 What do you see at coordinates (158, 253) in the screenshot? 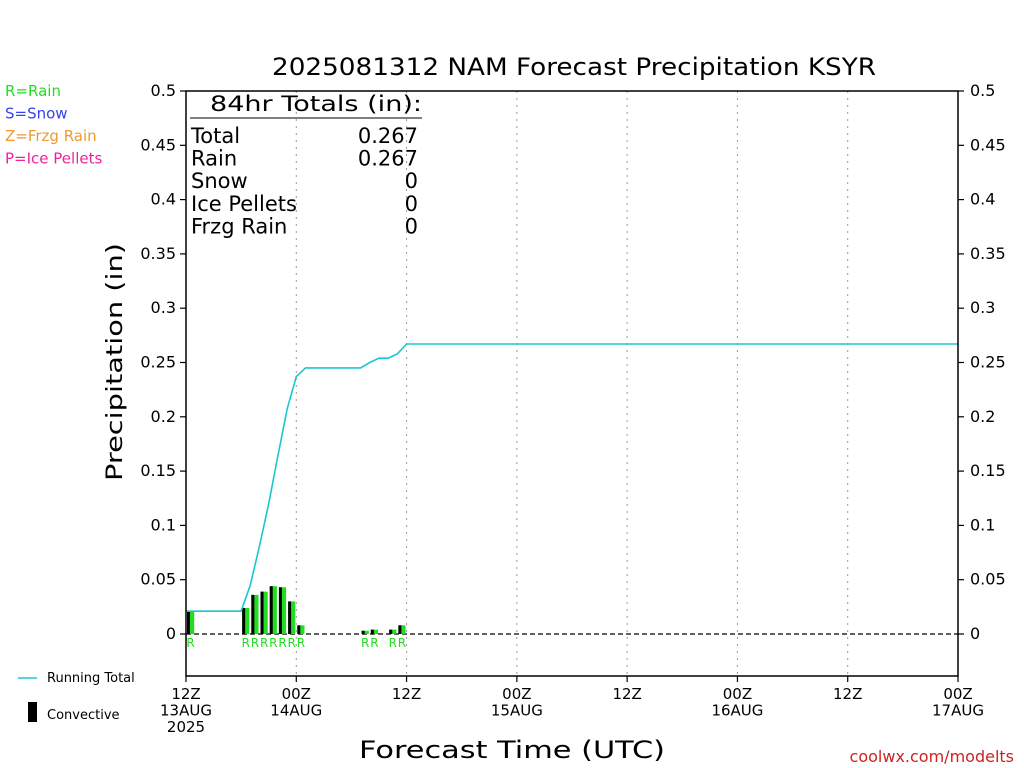
I see `y-tick-label: 0.35` at bounding box center [158, 253].